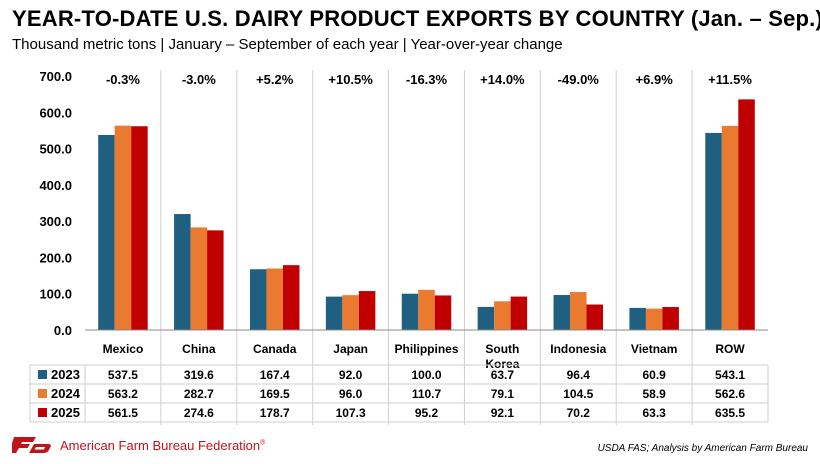  I want to click on category-label: China, so click(199, 349).